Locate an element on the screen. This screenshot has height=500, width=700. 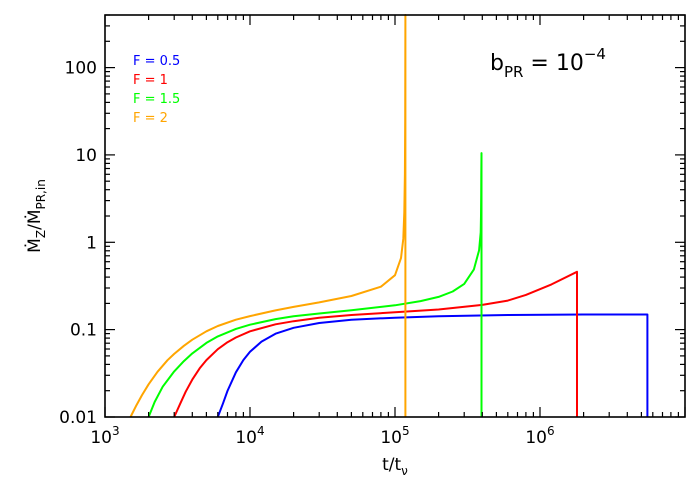
legend: F = 0.5 F = 1 F = 1.5 F = 2 is located at coordinates (156, 90).